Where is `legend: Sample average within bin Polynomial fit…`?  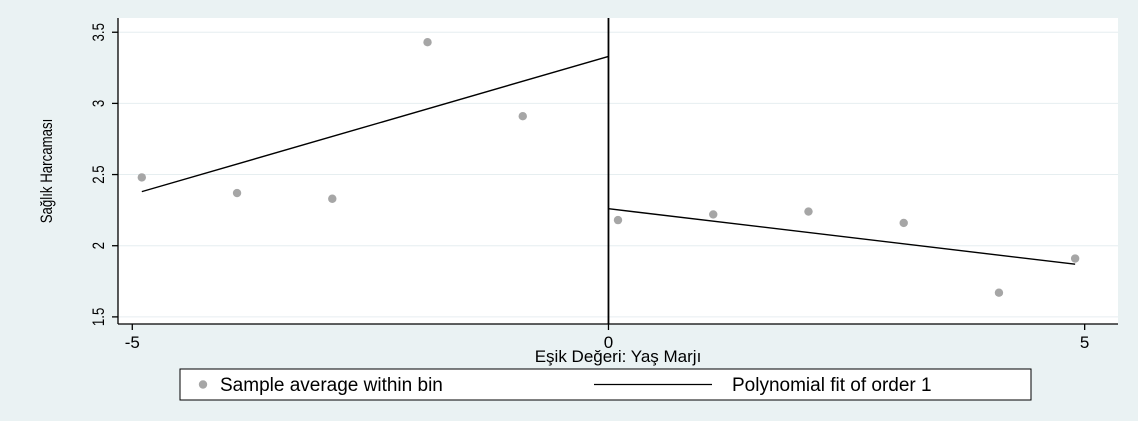 legend: Sample average within bin Polynomial fit… is located at coordinates (605, 384).